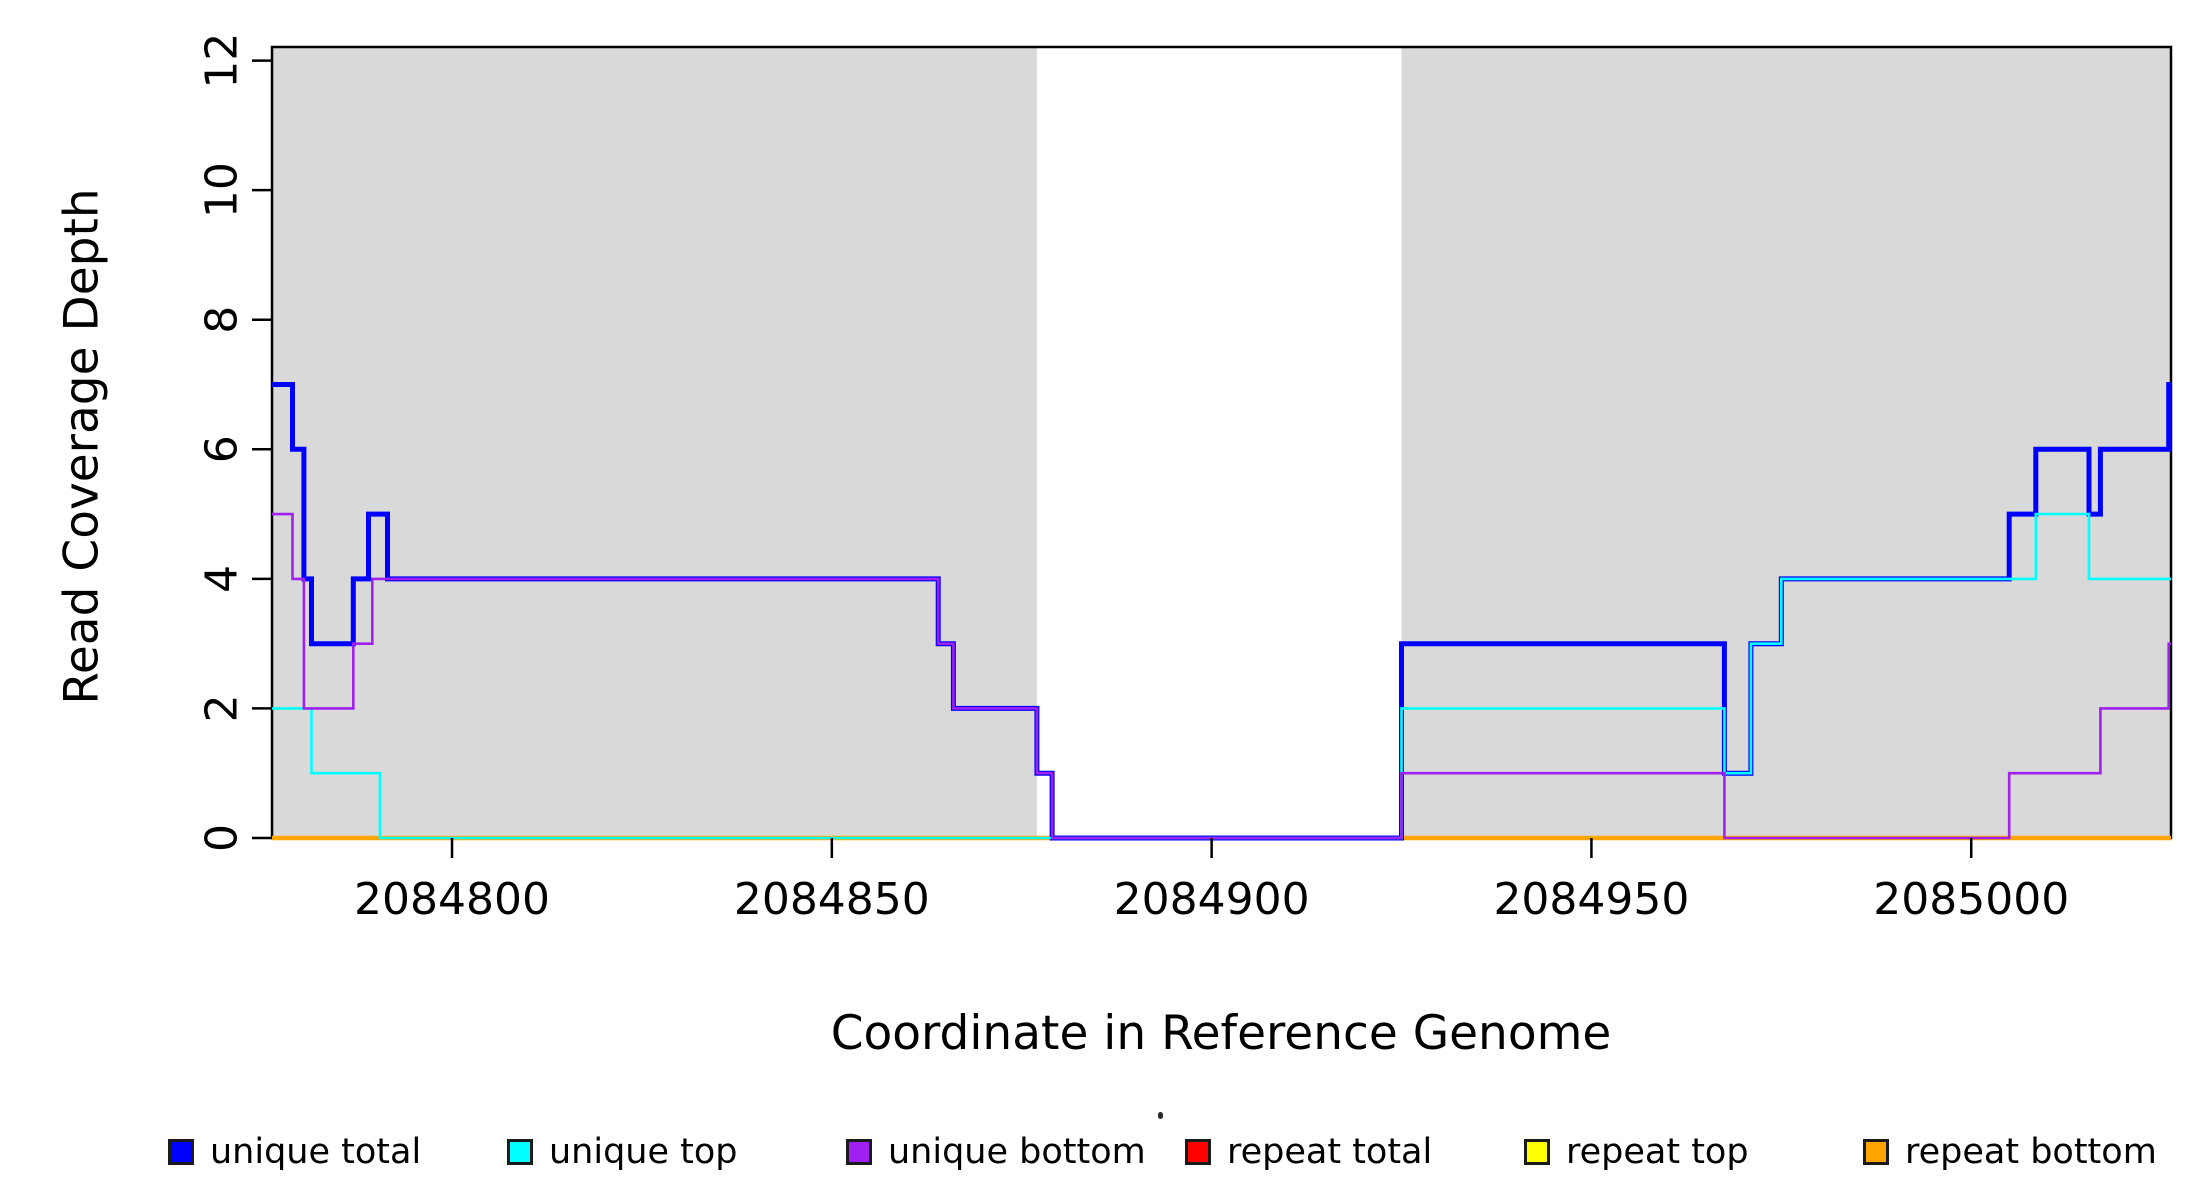 The width and height of the screenshot is (2200, 1200). I want to click on y-tick-label: 12, so click(222, 61).